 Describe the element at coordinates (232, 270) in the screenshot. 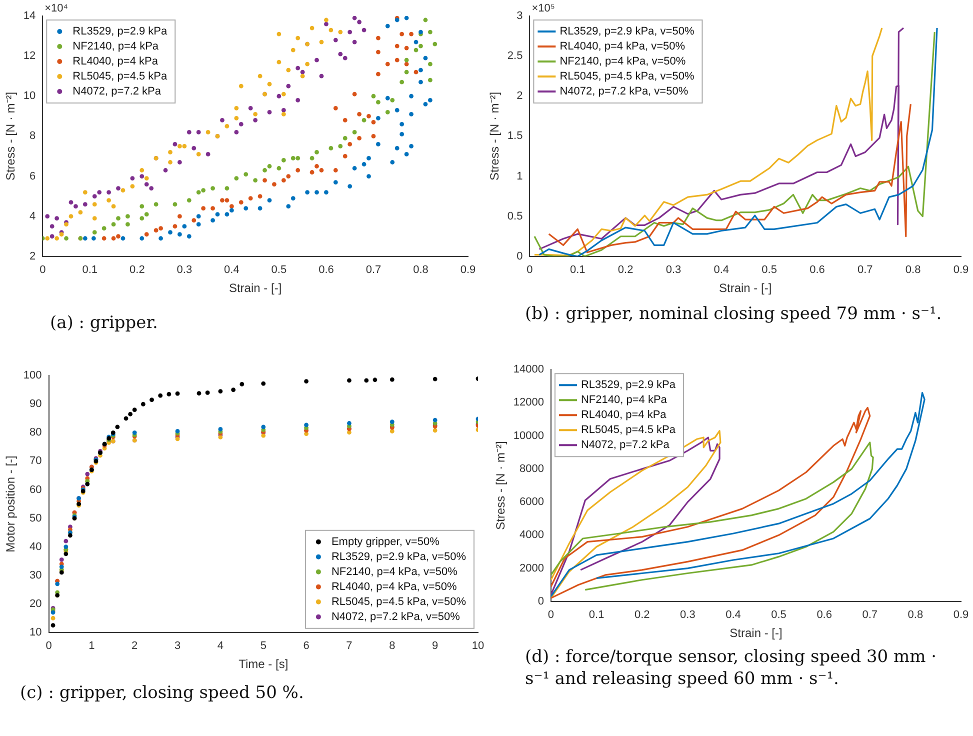

I see `x-tick-label: 0.4` at that location.